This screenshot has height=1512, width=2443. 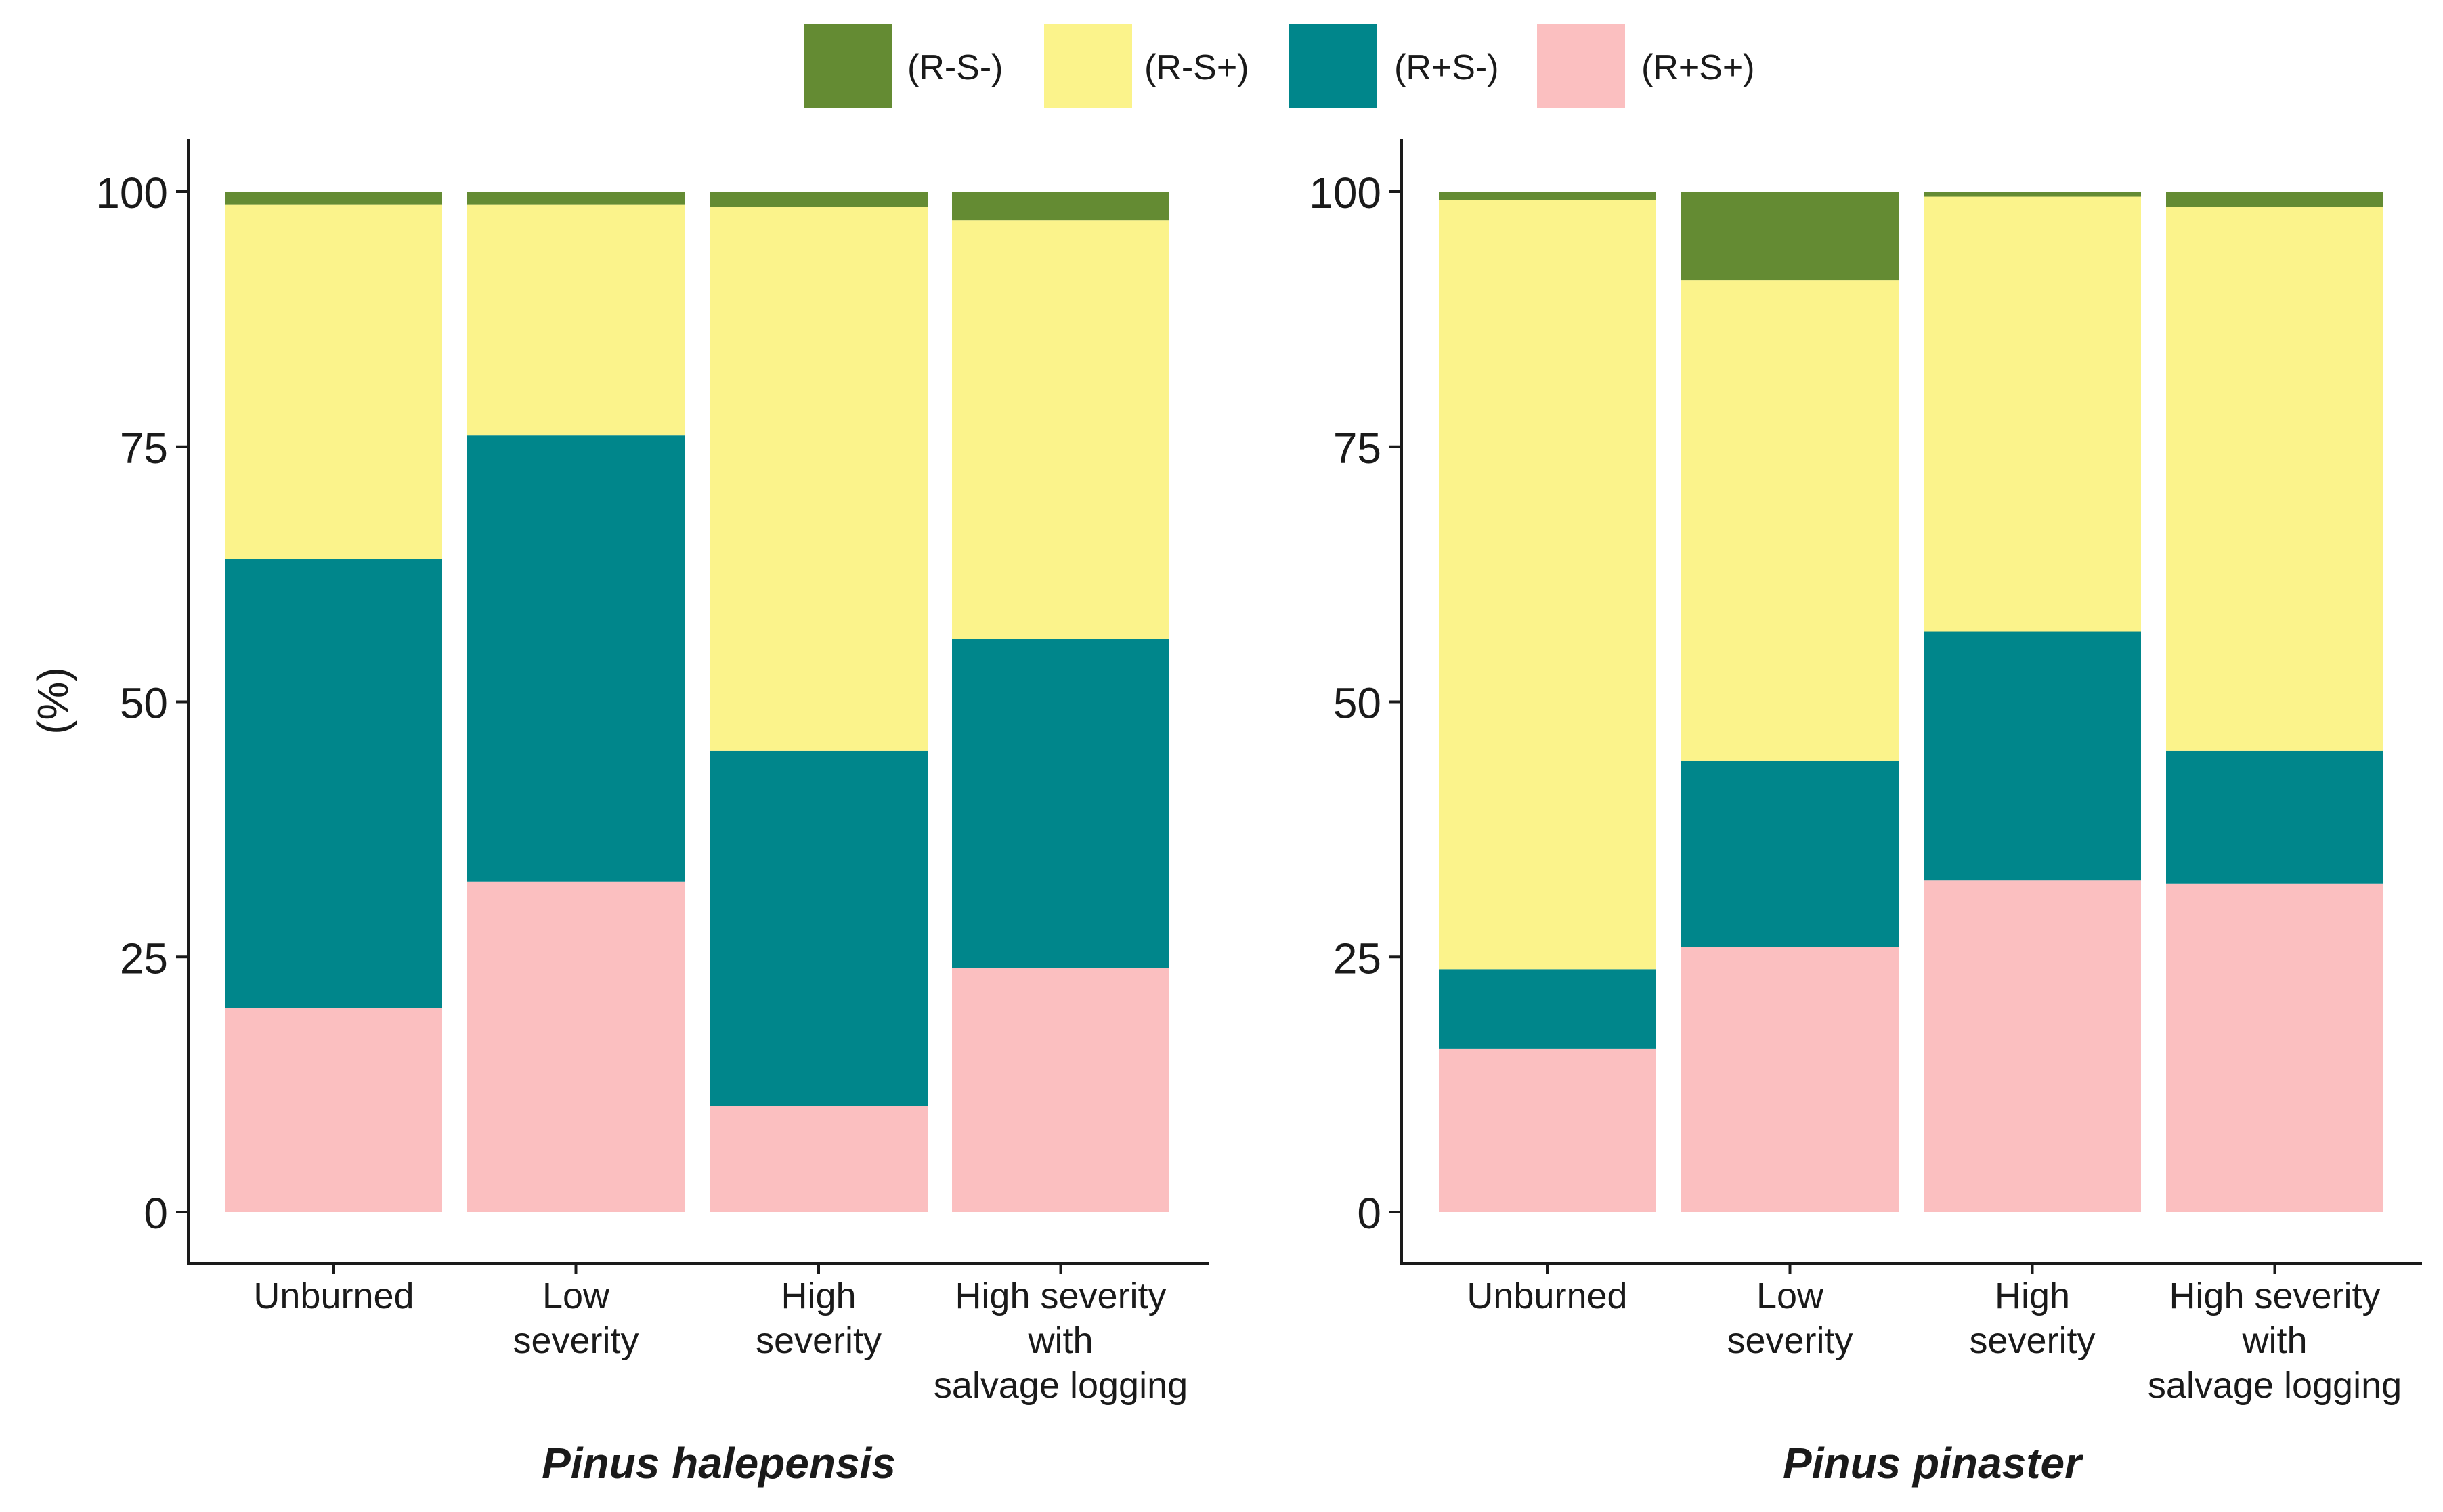 I want to click on legend-label: (R-S+), so click(x=1196, y=67).